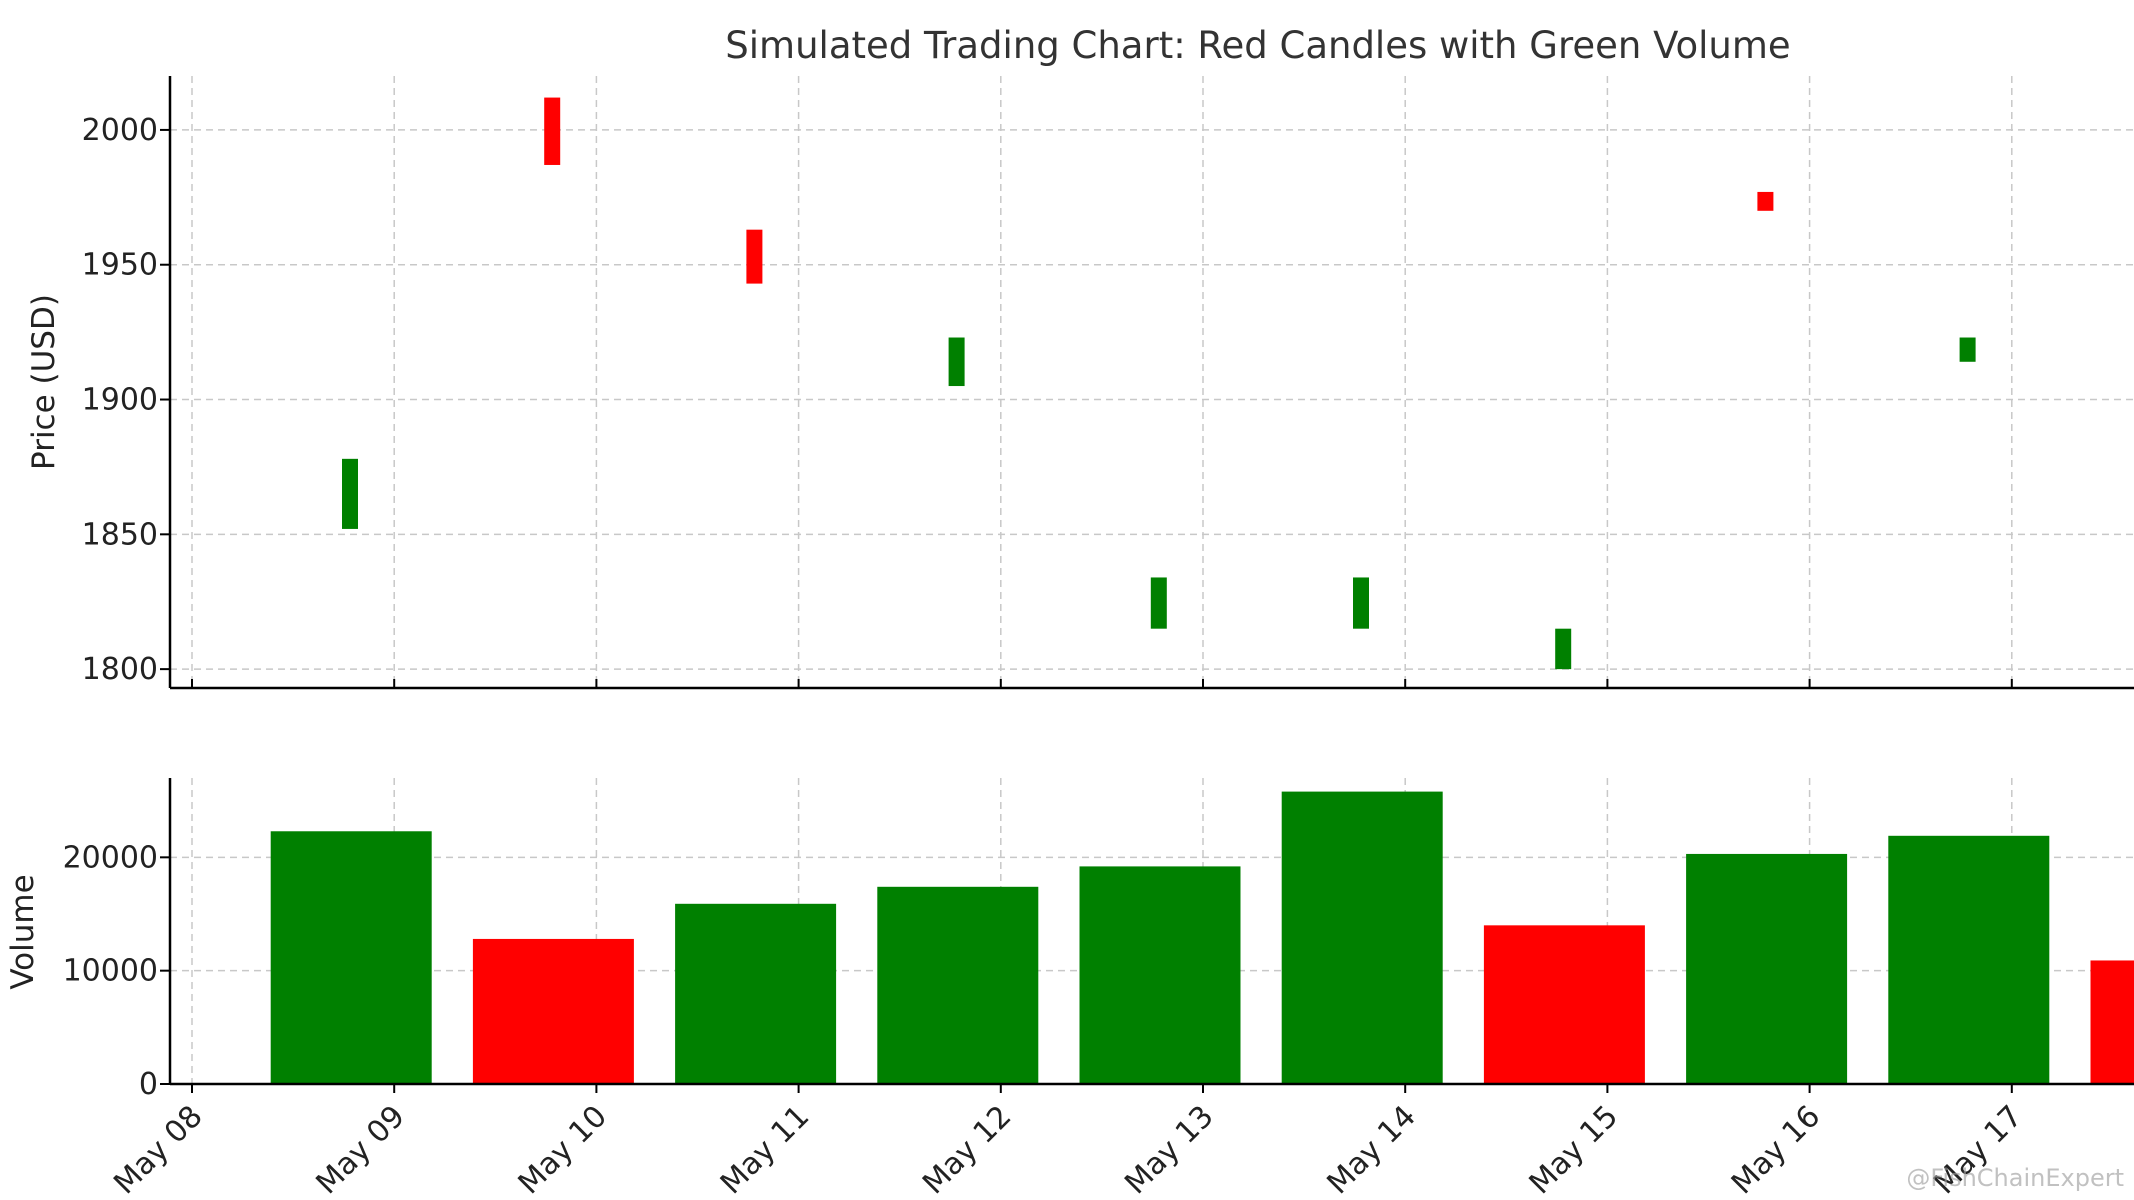  I want to click on volume-y-tick-label: 10000, so click(110, 971).